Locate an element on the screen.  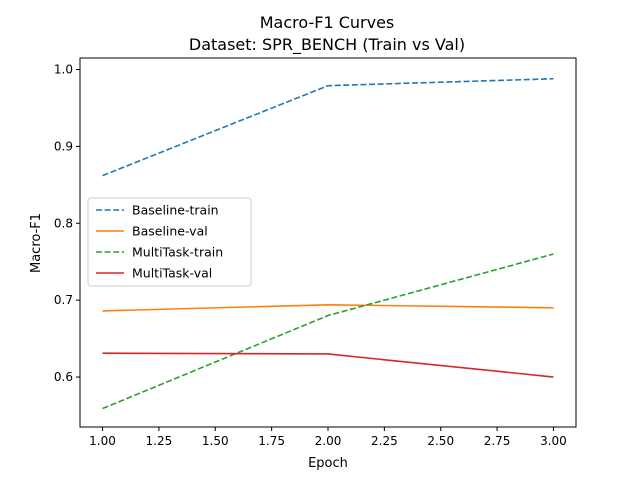
chart-subtitle: Dataset: SPR_BENCH (Train vs Val) is located at coordinates (327, 45).